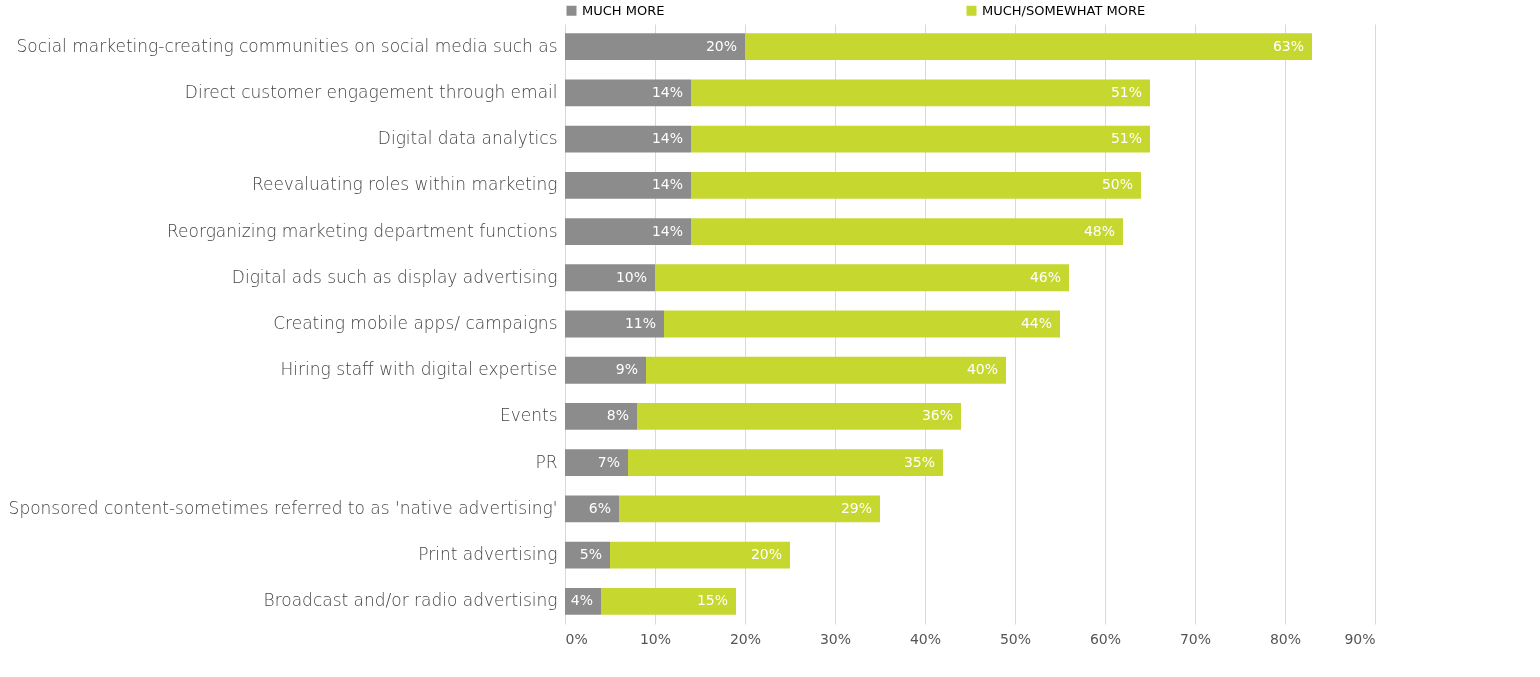 This screenshot has height=677, width=1540. I want to click on data-label: 35%, so click(919, 461).